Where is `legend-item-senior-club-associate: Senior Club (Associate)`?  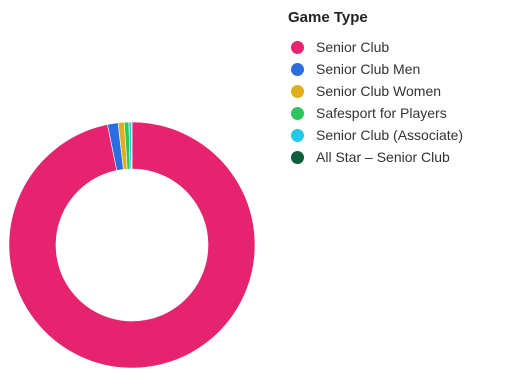
legend-item-senior-club-associate: Senior Club (Associate) is located at coordinates (404, 135).